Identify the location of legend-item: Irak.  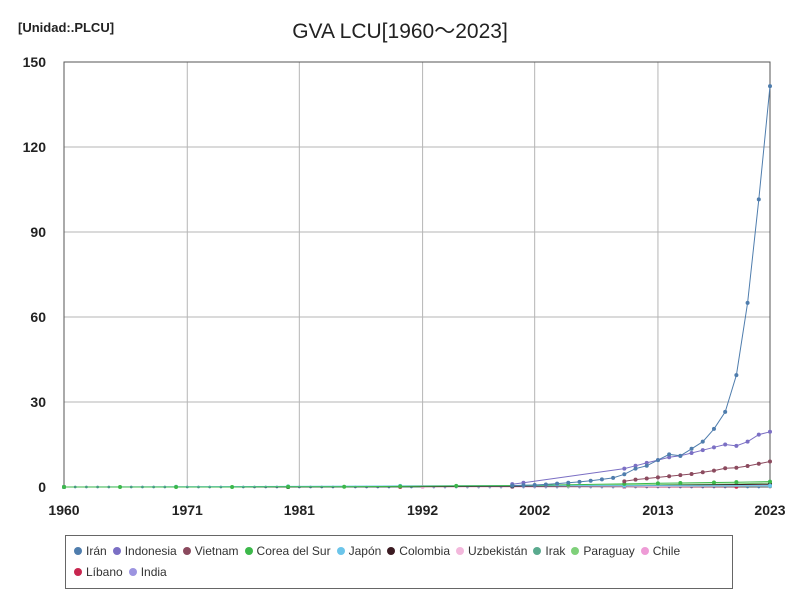
(549, 551).